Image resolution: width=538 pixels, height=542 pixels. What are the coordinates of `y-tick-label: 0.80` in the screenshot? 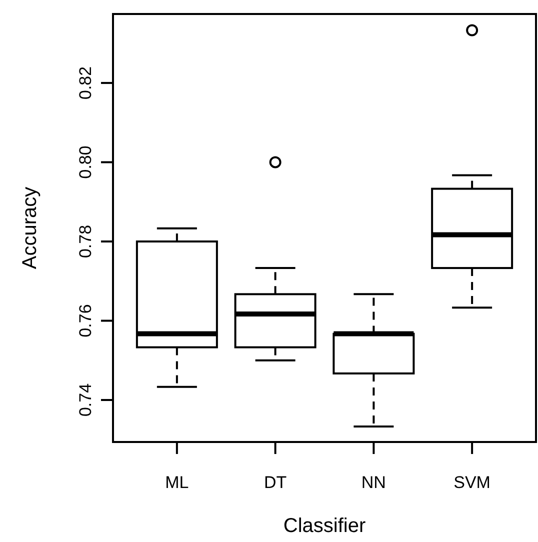 It's located at (85, 162).